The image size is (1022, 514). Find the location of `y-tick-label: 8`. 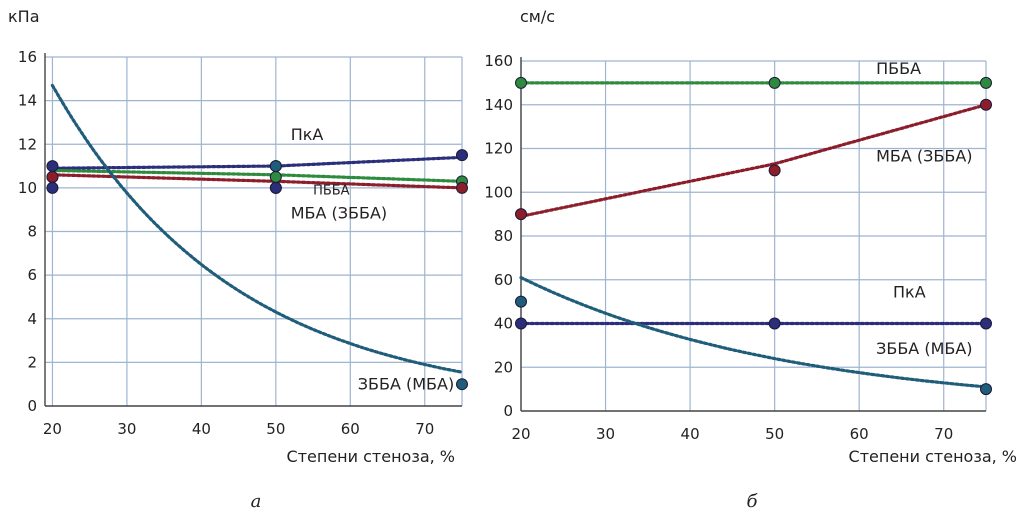

y-tick-label: 8 is located at coordinates (32, 232).